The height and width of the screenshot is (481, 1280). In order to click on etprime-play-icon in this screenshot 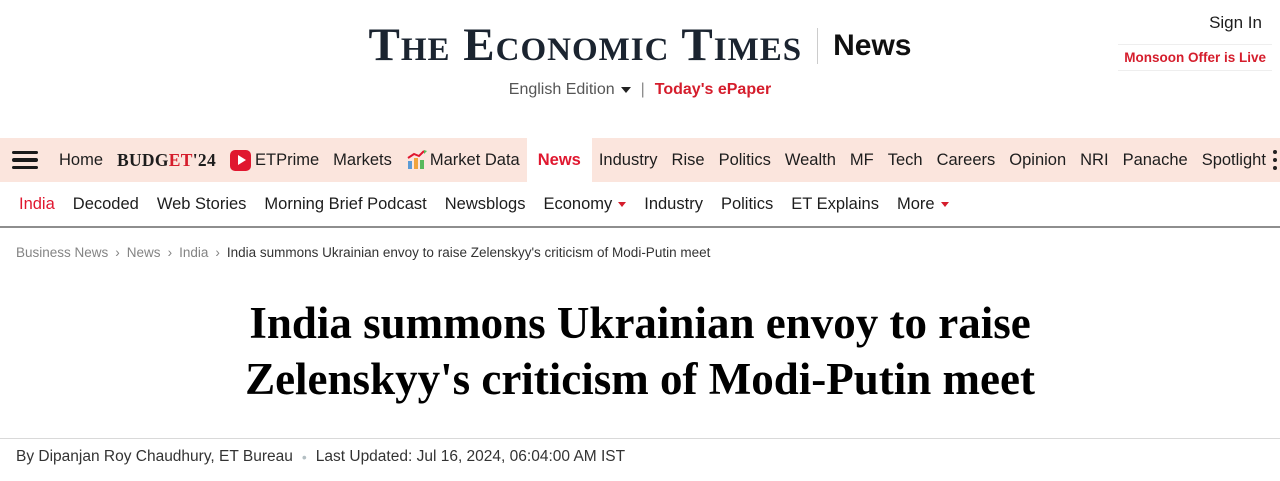, I will do `click(240, 160)`.